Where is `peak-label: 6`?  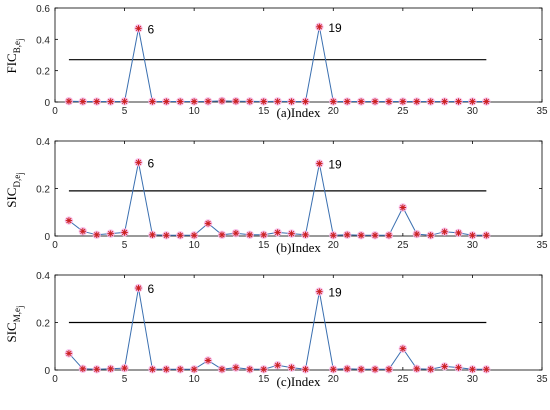 peak-label: 6 is located at coordinates (150, 29).